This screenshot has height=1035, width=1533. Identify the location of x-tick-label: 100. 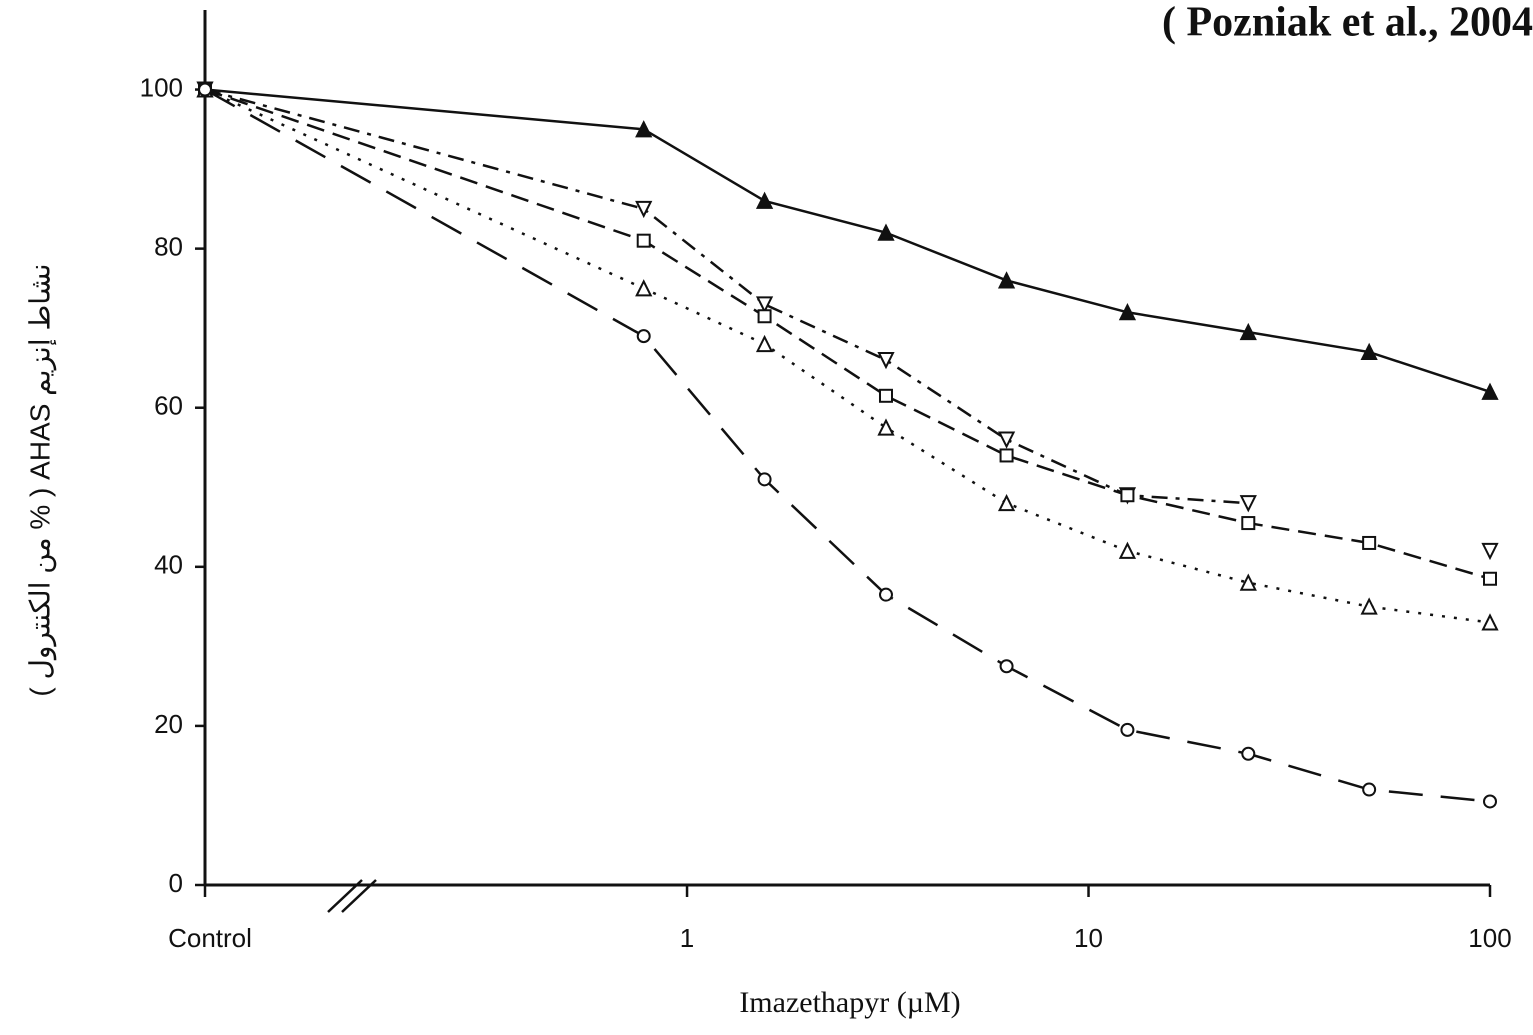
(1489, 938).